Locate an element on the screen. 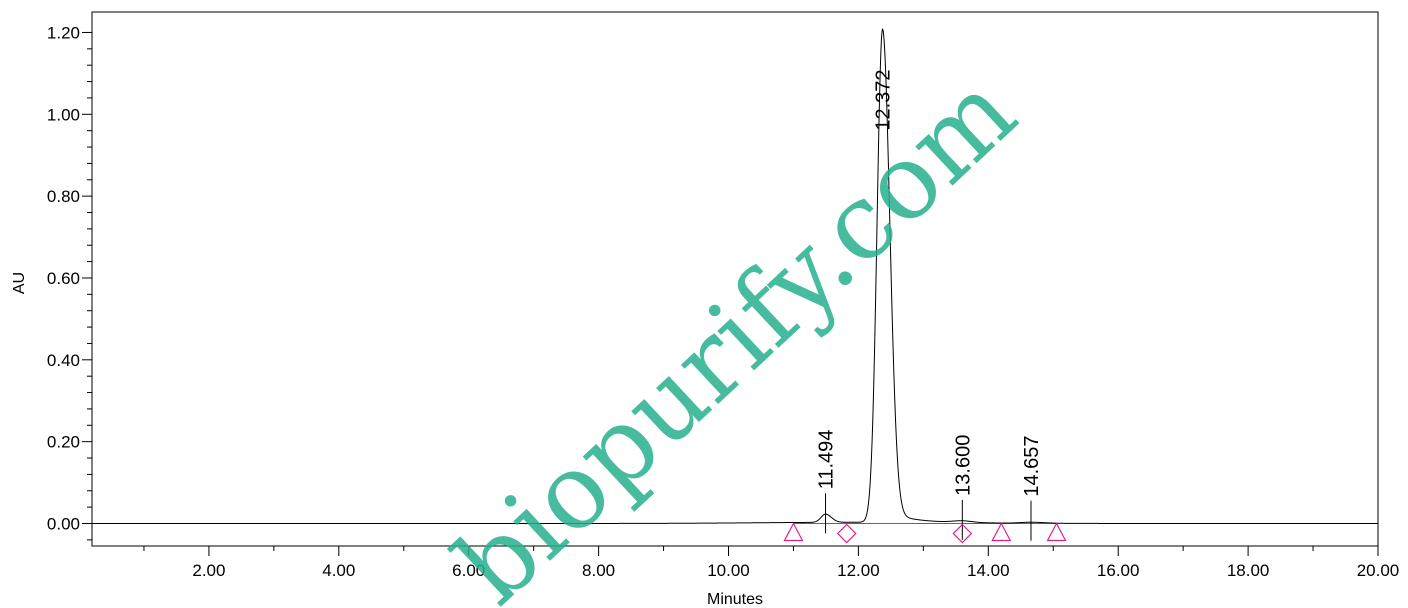 This screenshot has width=1408, height=608. x-tick-label: 14.00 is located at coordinates (988, 570).